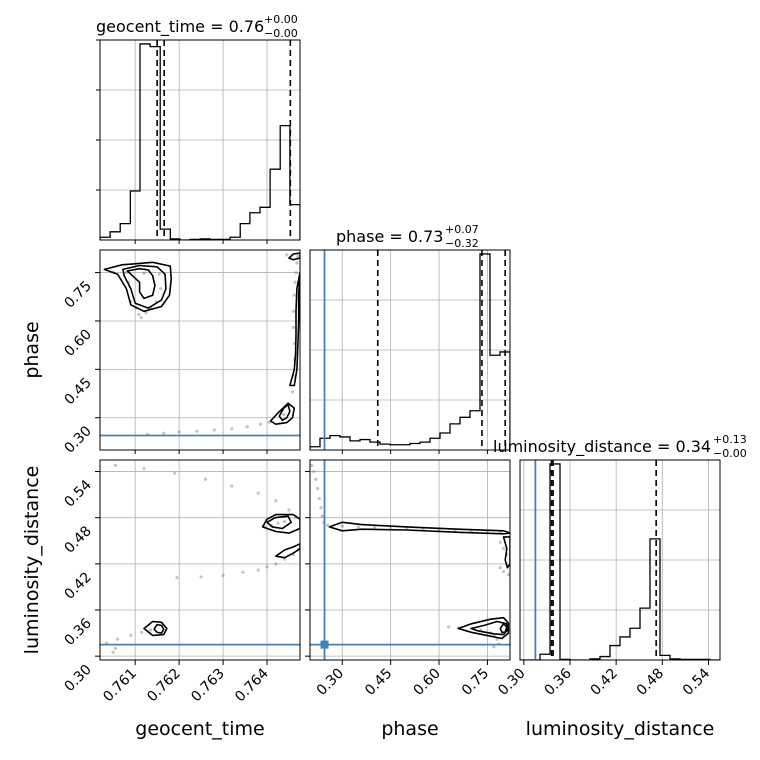  I want to click on histogram-geocent_time, so click(200, 141).